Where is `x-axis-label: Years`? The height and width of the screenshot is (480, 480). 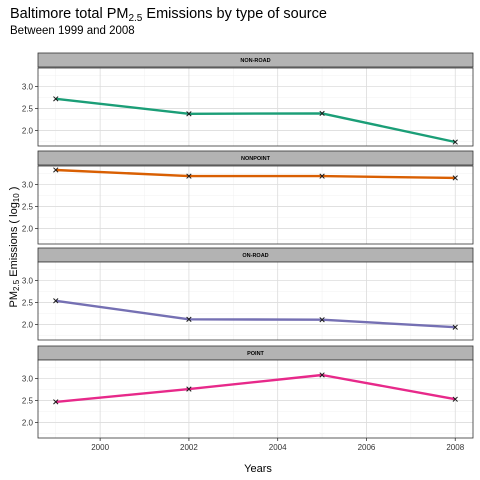 x-axis-label: Years is located at coordinates (258, 469).